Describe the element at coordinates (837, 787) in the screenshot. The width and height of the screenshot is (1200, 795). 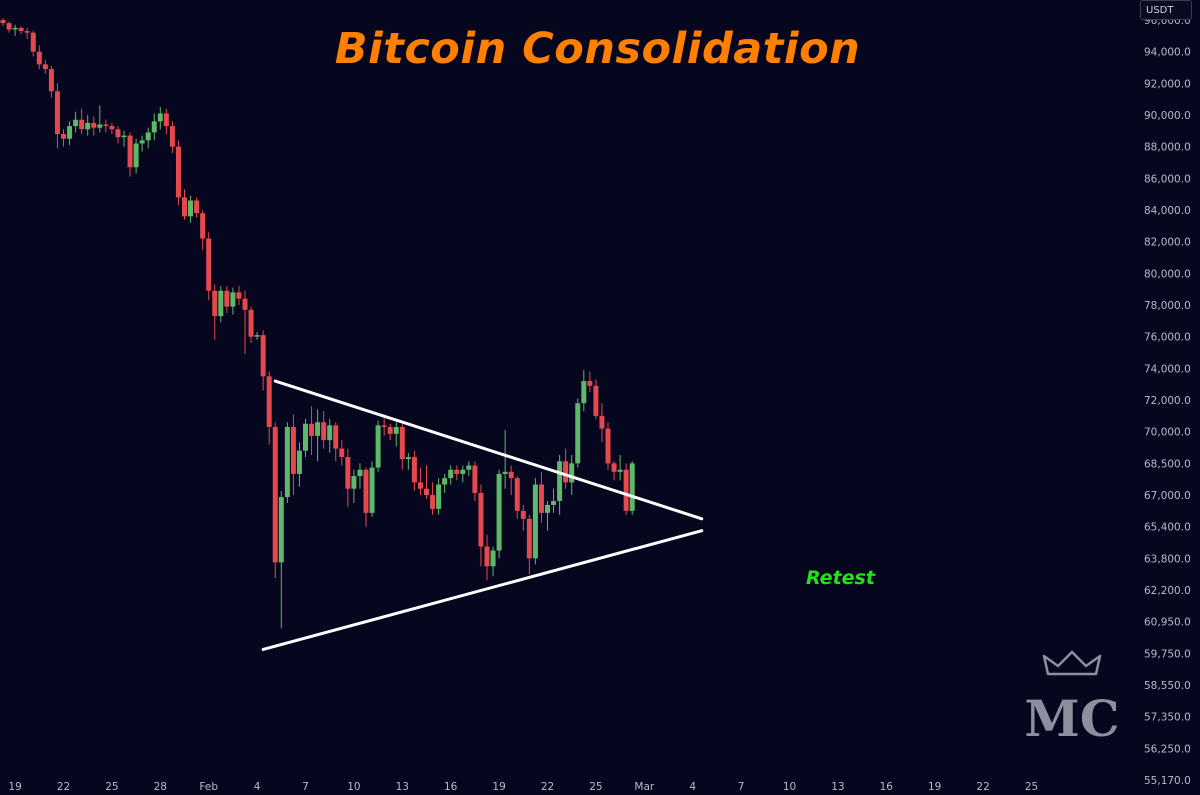
I see `x-tick-label: 13` at that location.